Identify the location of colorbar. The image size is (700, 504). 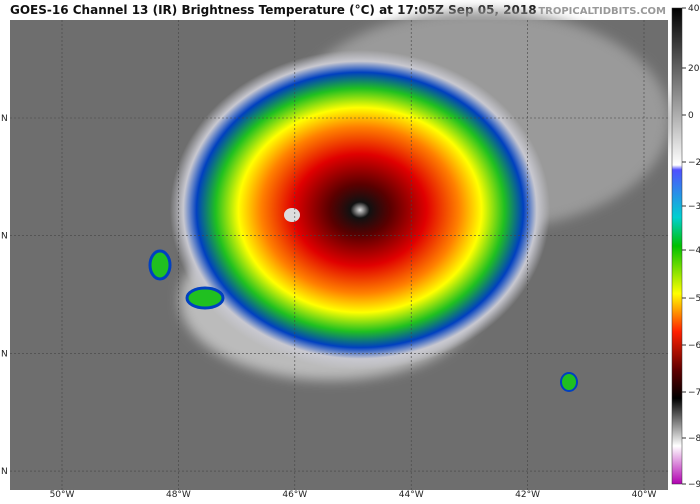
(677, 246).